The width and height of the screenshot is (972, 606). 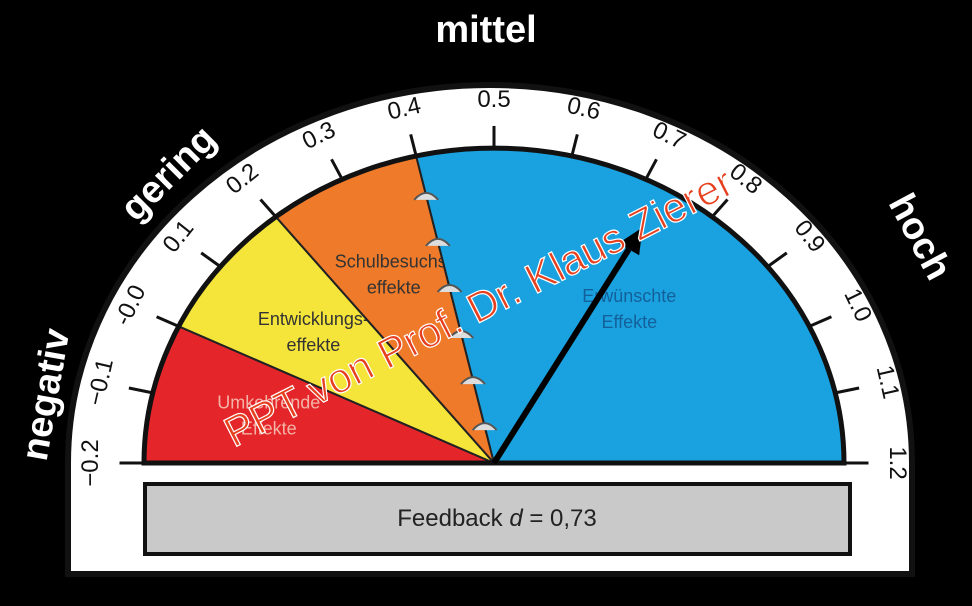 What do you see at coordinates (313, 319) in the screenshot?
I see `zone-label: Entwicklungs-` at bounding box center [313, 319].